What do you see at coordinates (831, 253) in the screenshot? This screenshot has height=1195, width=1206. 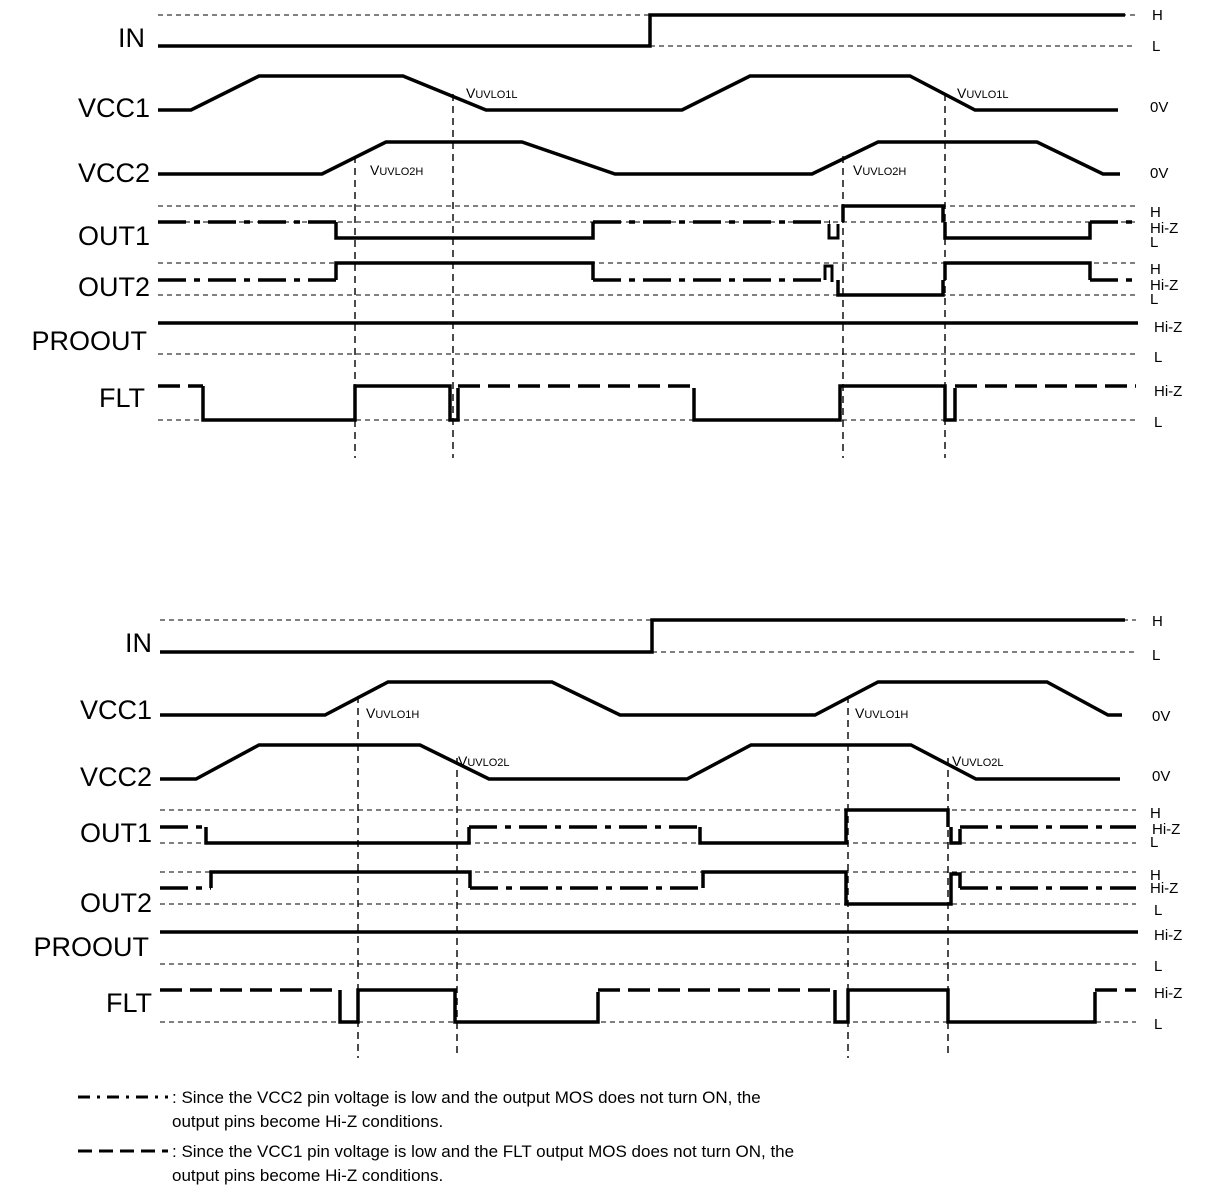 I see `hiz-glitches` at bounding box center [831, 253].